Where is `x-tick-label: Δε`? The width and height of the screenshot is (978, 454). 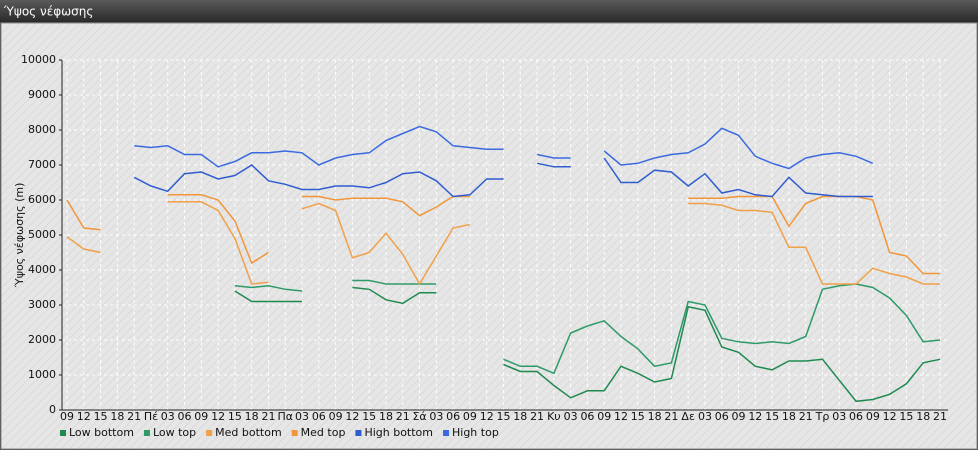 x-tick-label: Δε is located at coordinates (688, 416).